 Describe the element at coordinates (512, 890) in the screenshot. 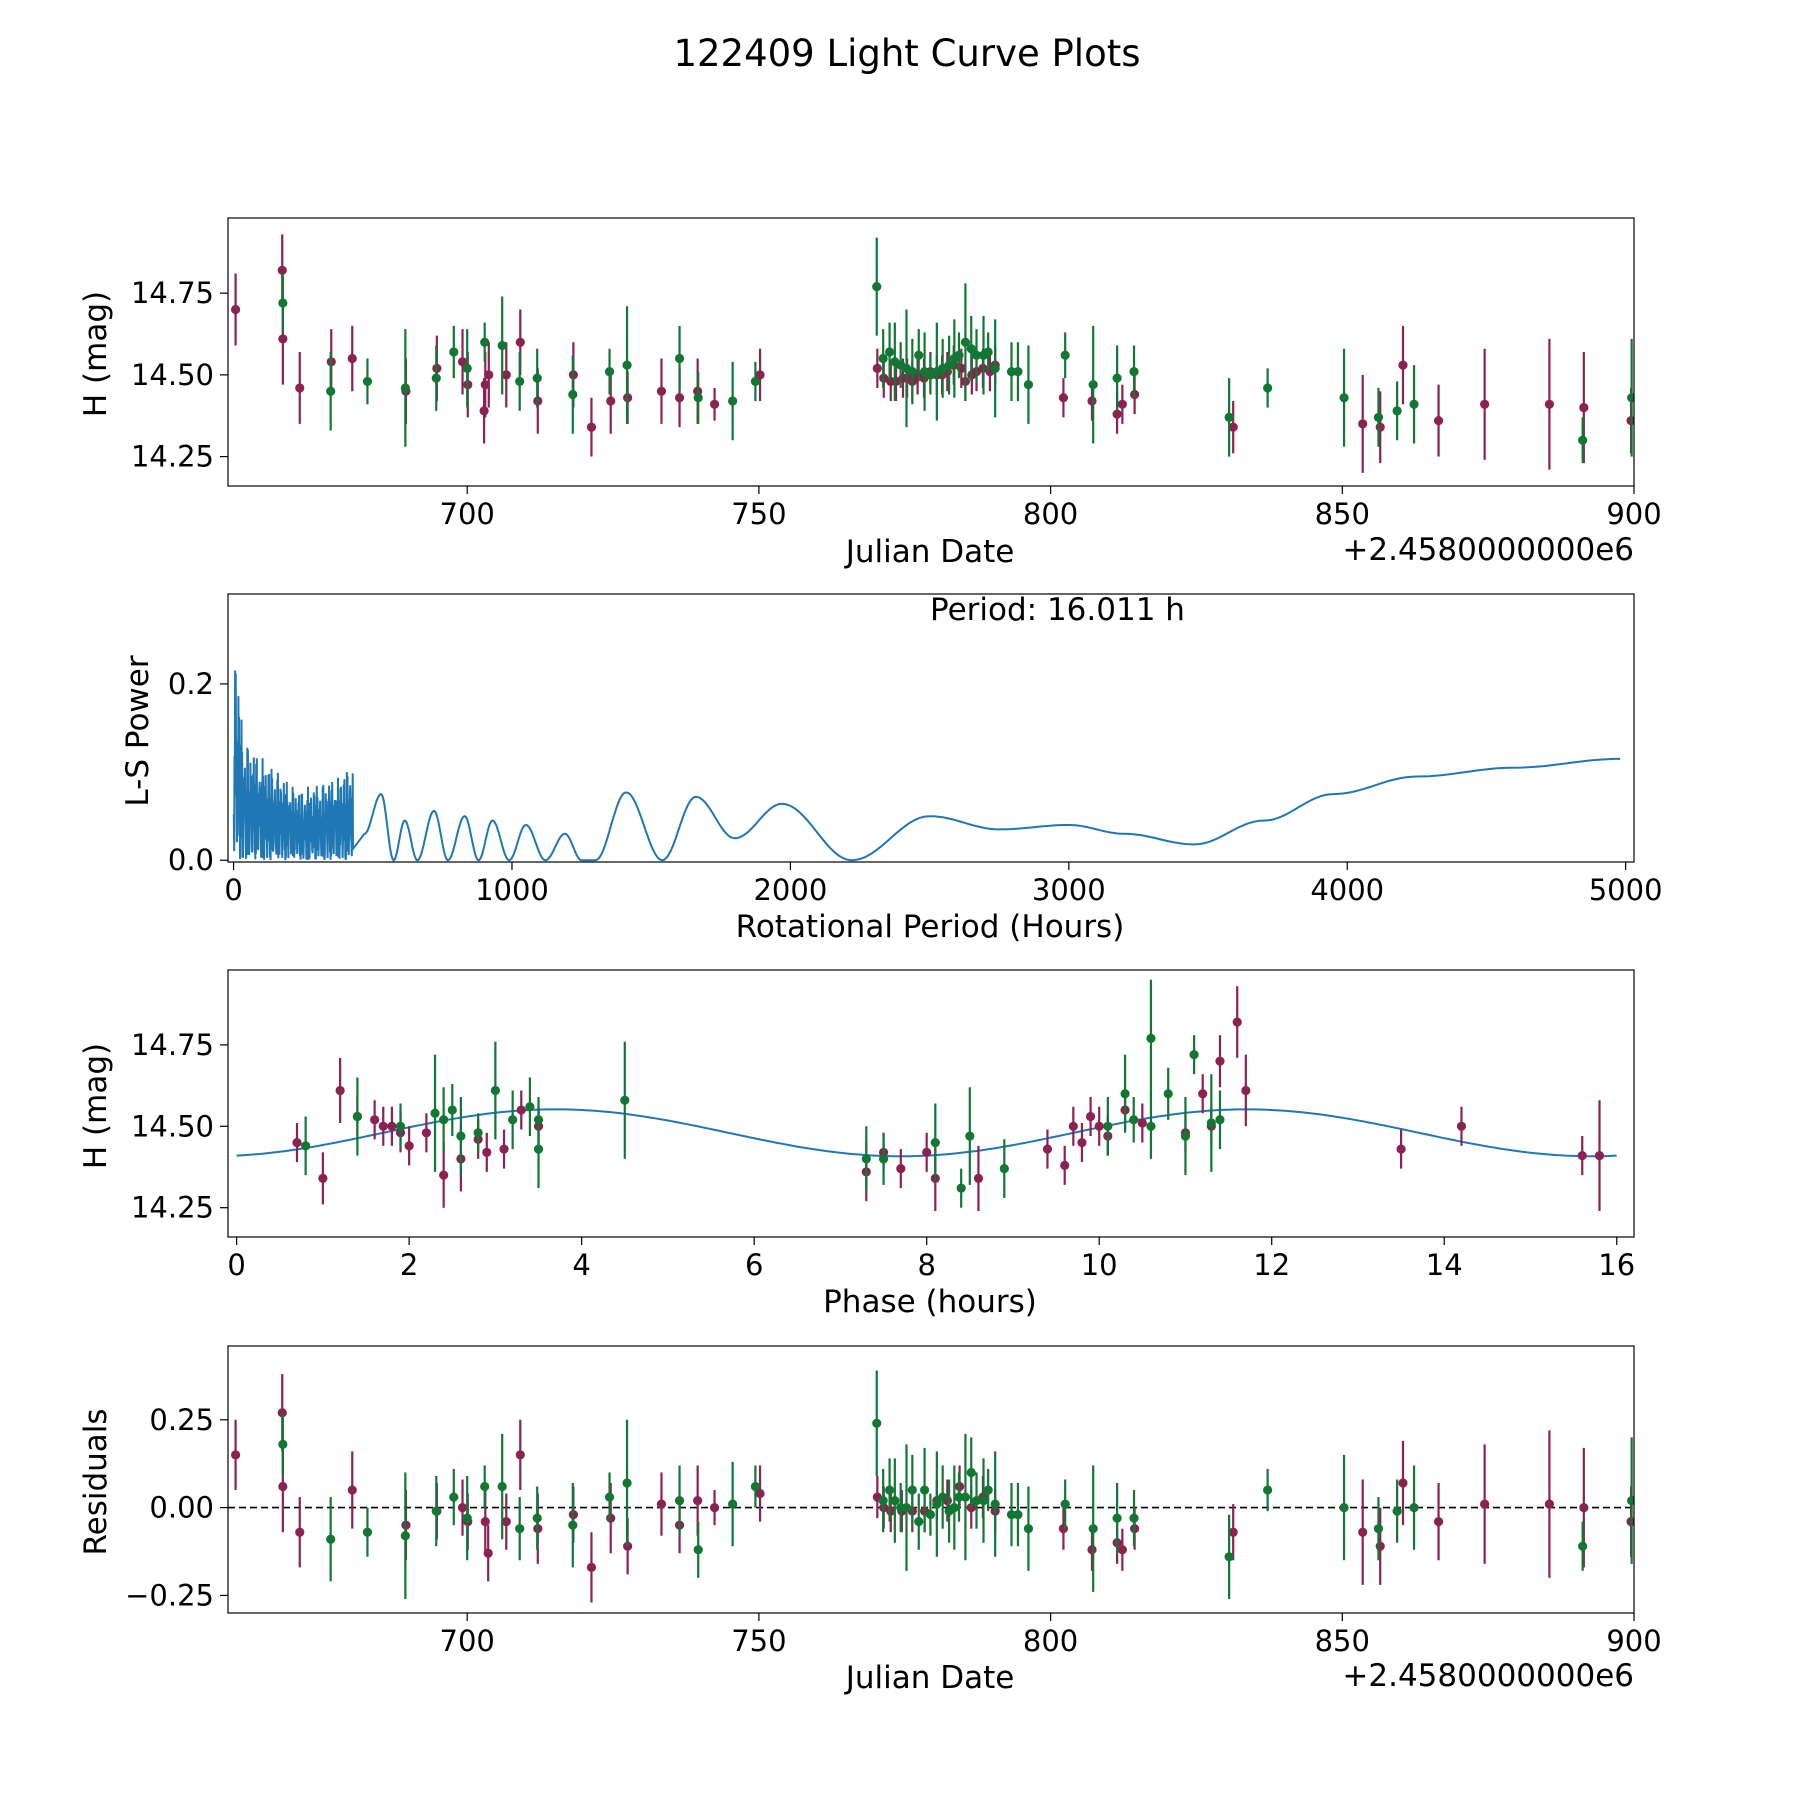

I see `periodogram-x-tick-label: 1000` at that location.